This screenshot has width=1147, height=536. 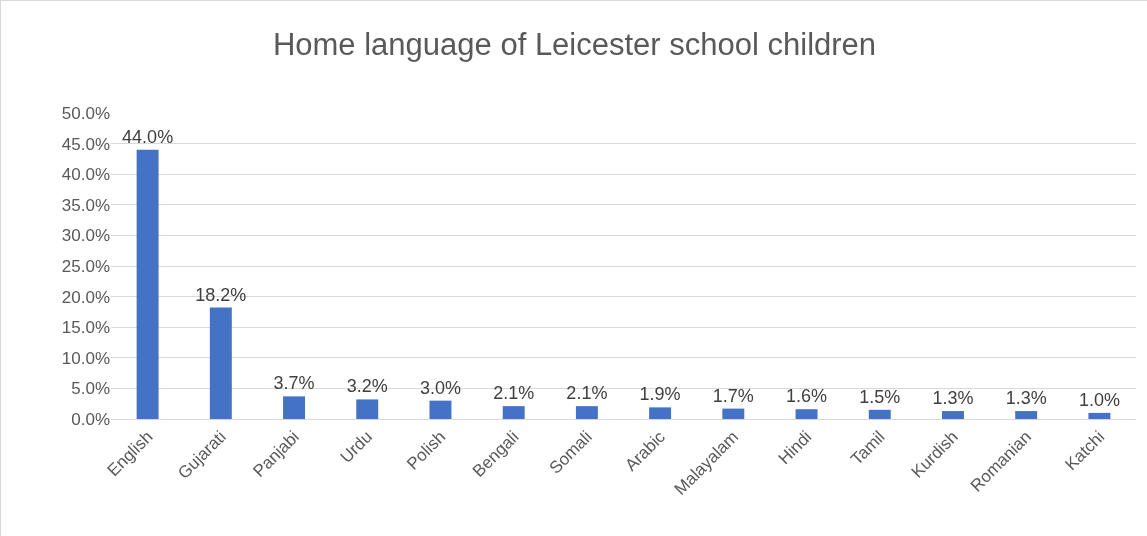 What do you see at coordinates (85, 113) in the screenshot?
I see `y-tick-label: 50.0%` at bounding box center [85, 113].